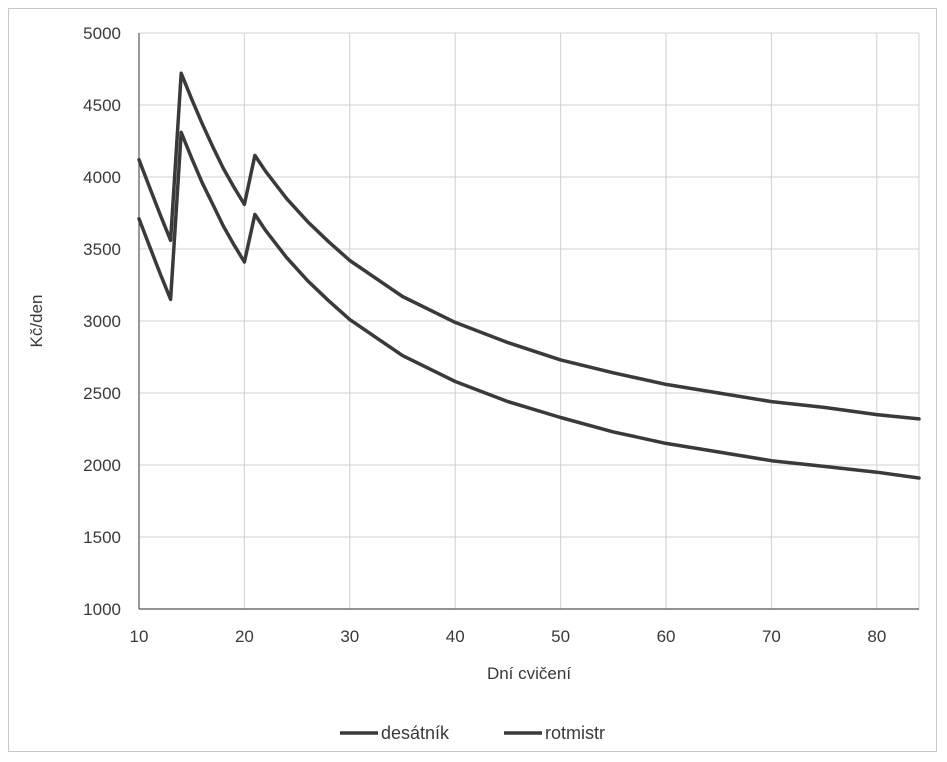  Describe the element at coordinates (36, 321) in the screenshot. I see `y-axis-title: Kč/den` at that location.